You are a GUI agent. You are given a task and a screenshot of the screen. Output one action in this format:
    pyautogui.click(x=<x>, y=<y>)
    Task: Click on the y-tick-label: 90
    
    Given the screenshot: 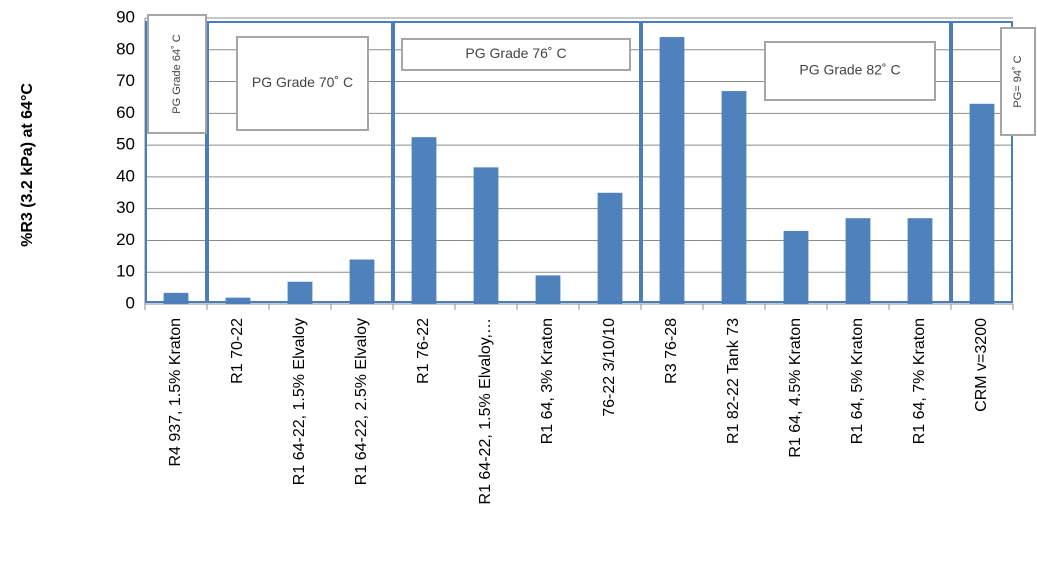 What is the action you would take?
    pyautogui.click(x=125, y=16)
    